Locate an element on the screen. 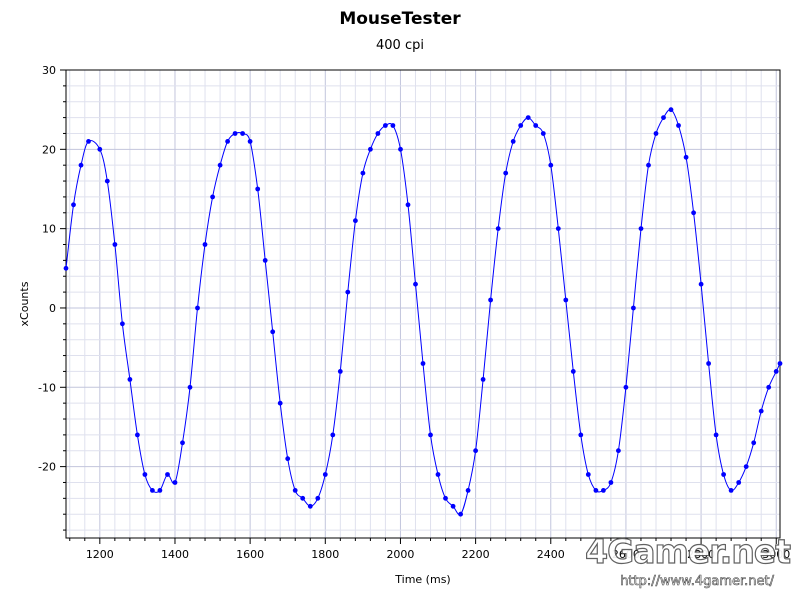  chart-subtitle: 400 cpi is located at coordinates (400, 45).